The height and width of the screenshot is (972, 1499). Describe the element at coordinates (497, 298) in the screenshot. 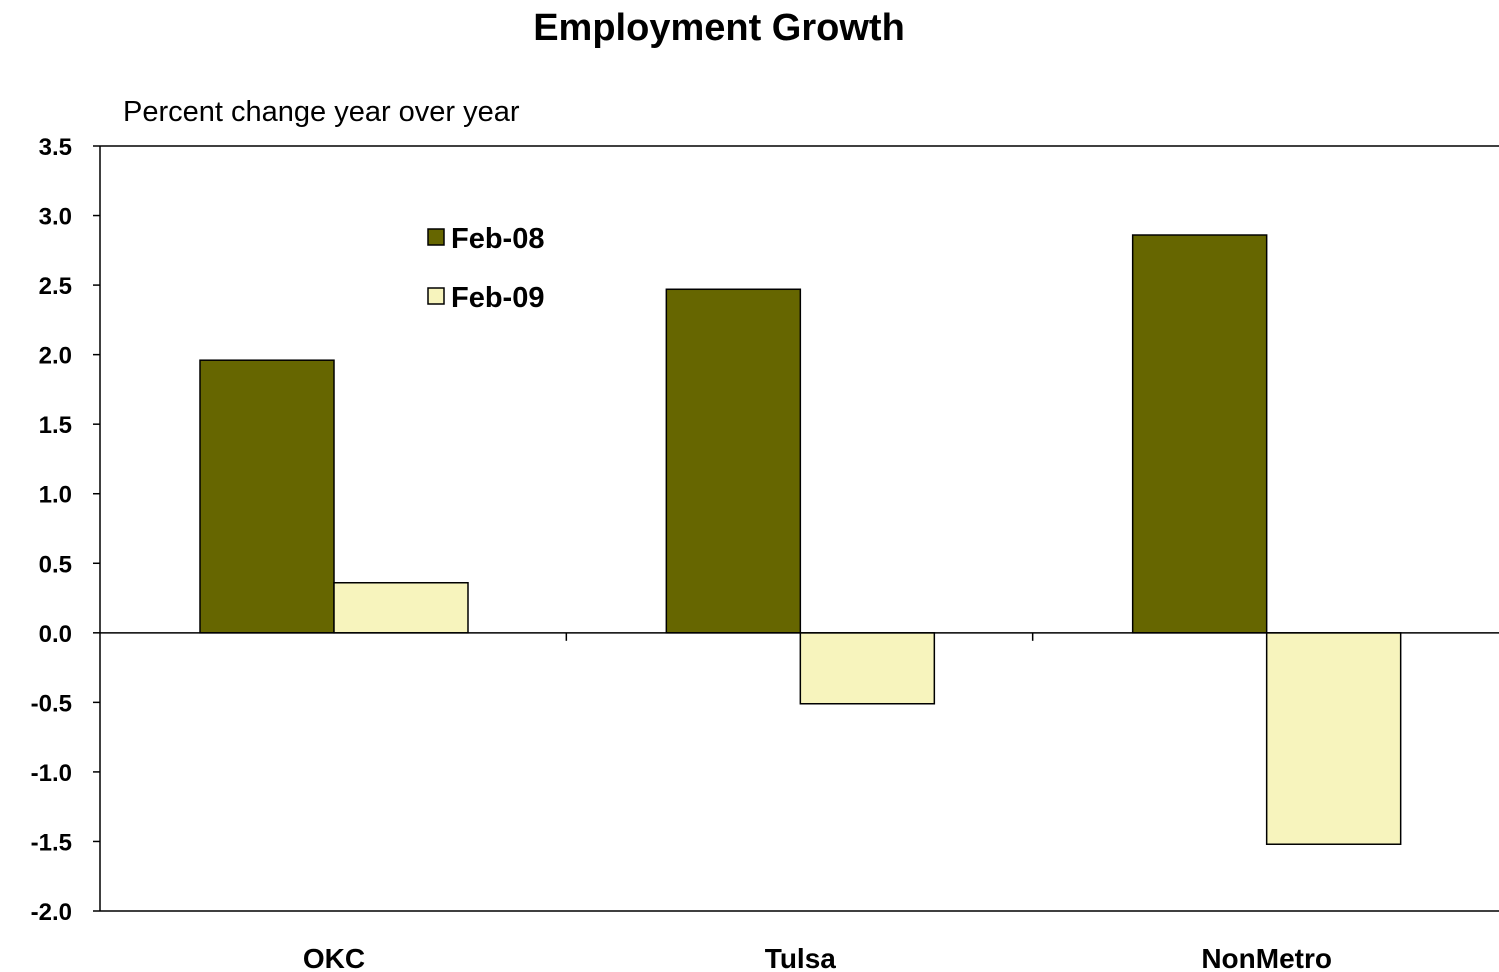

I see `legend-label: Feb-09` at that location.